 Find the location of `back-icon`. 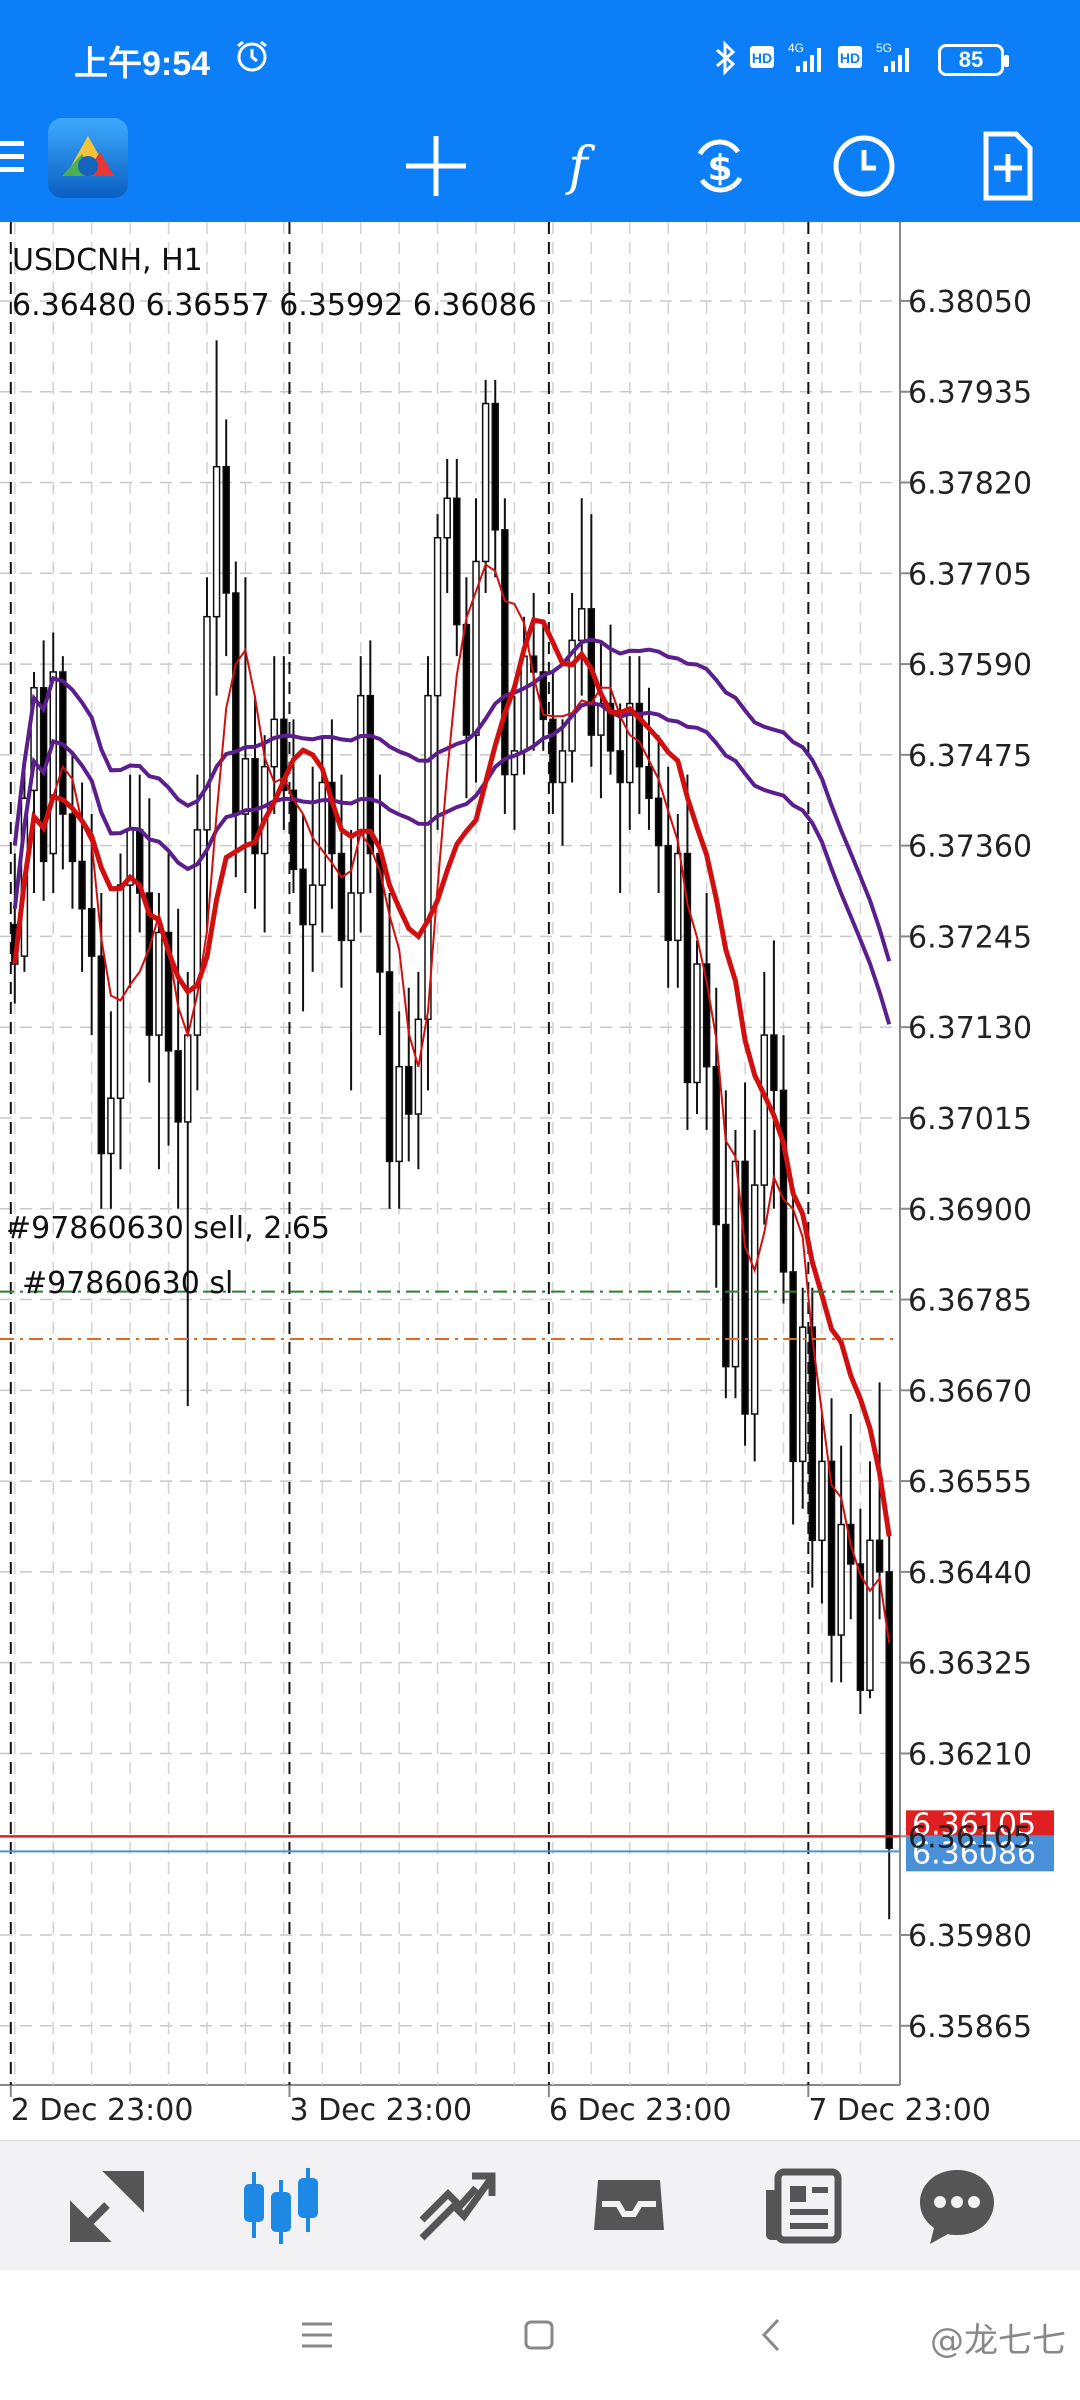

back-icon is located at coordinates (771, 2335).